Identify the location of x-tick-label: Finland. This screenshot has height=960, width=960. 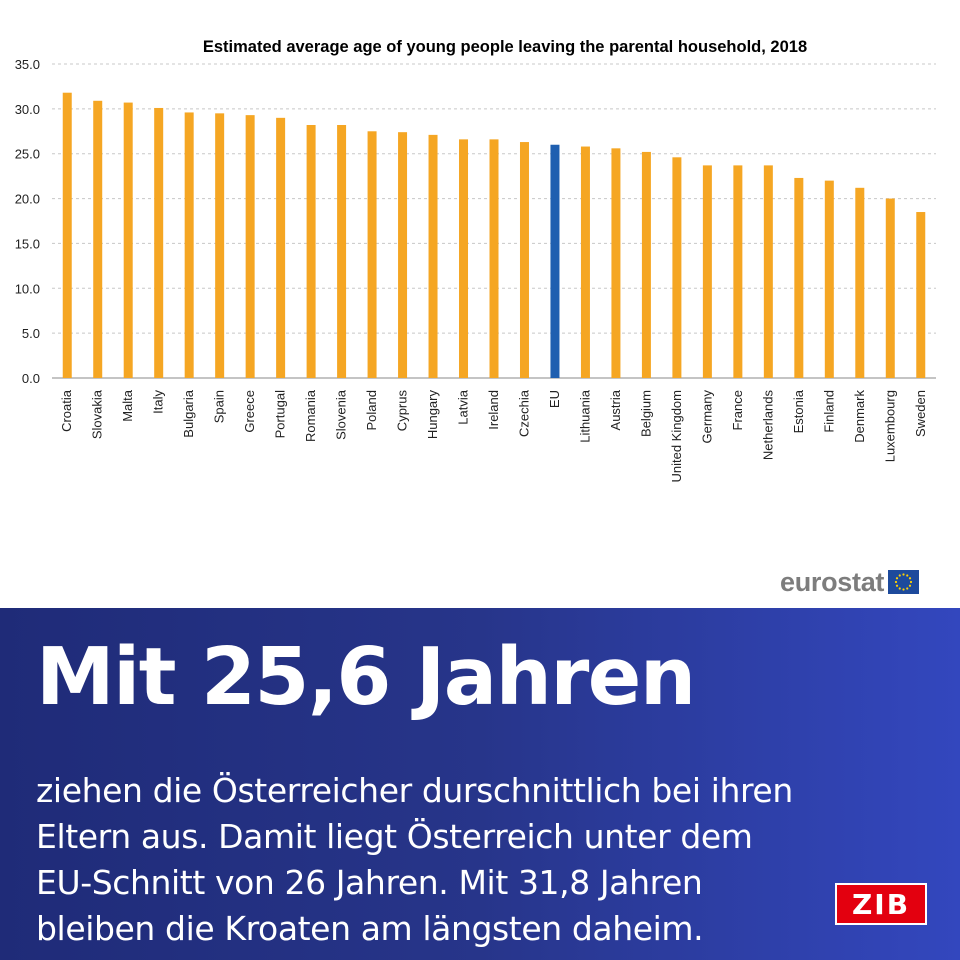
(828, 411).